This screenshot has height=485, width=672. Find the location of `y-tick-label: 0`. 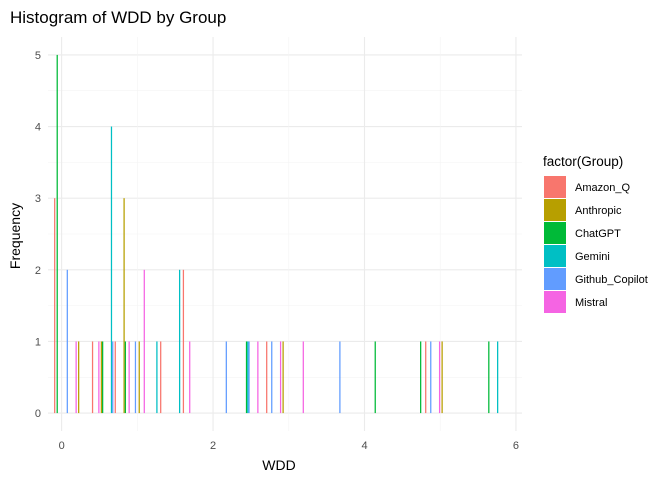

y-tick-label: 0 is located at coordinates (38, 414).